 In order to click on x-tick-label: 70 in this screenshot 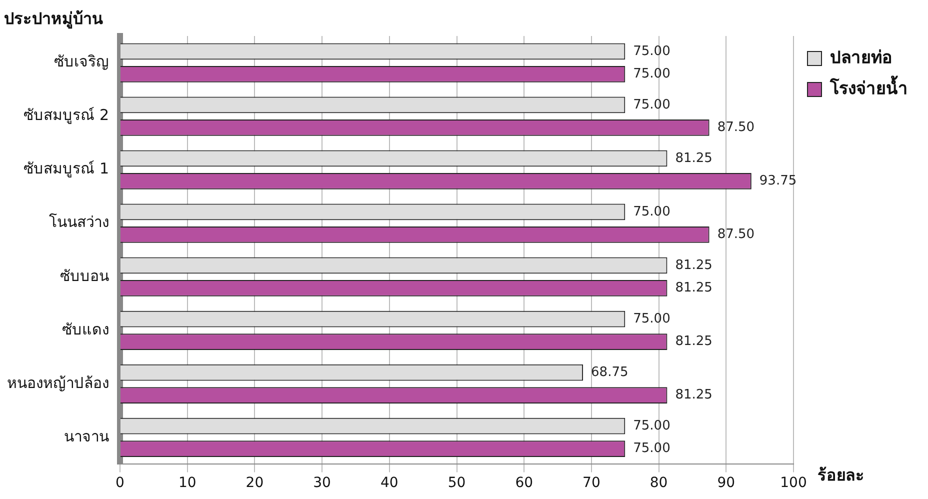, I will do `click(591, 483)`.